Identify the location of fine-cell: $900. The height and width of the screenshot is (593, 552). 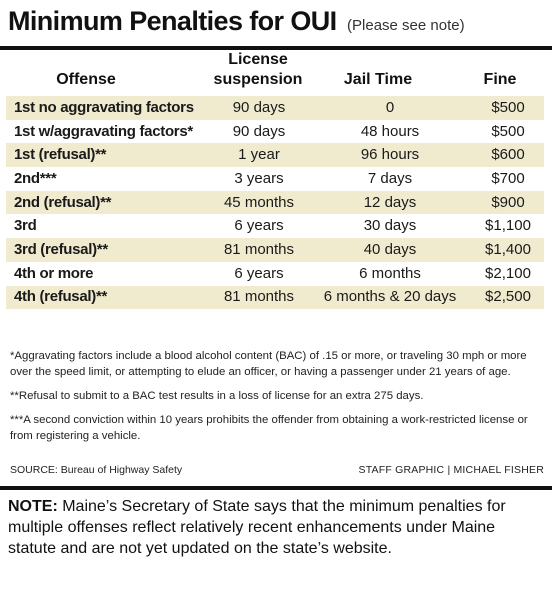
(508, 202).